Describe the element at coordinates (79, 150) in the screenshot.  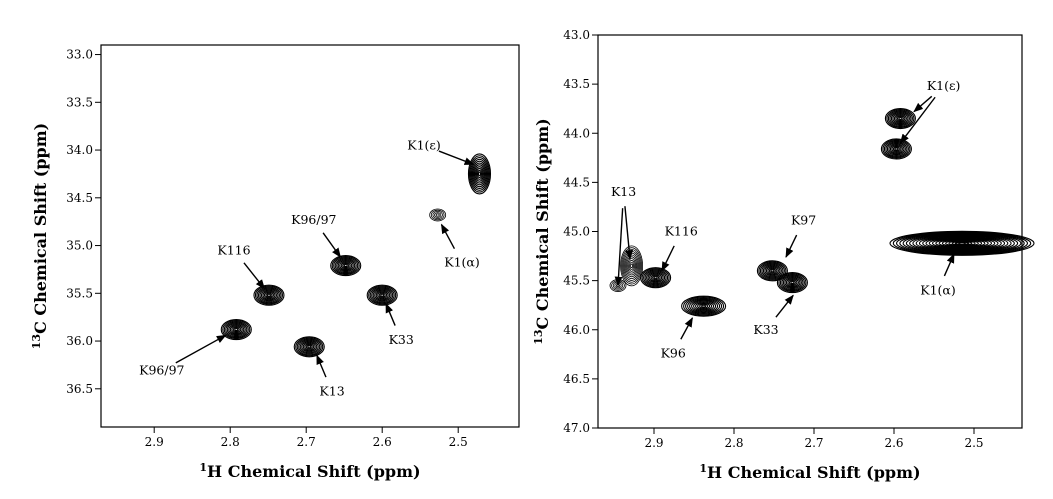
I see `y-tick-label: 34.0` at that location.